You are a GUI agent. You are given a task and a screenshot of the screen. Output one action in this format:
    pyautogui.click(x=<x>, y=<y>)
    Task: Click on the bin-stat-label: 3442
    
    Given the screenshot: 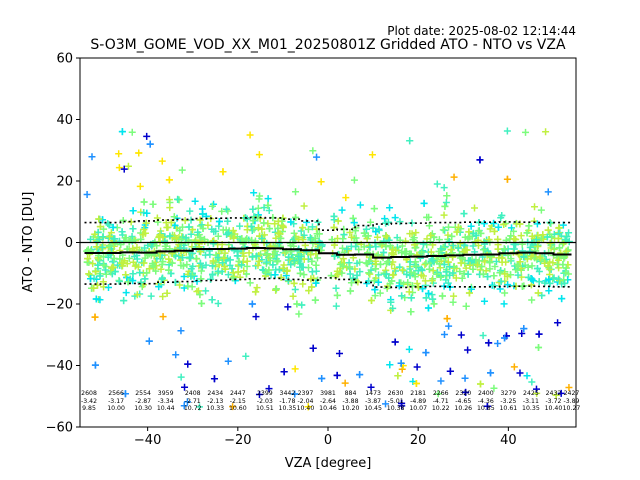 What is the action you would take?
    pyautogui.click(x=288, y=393)
    